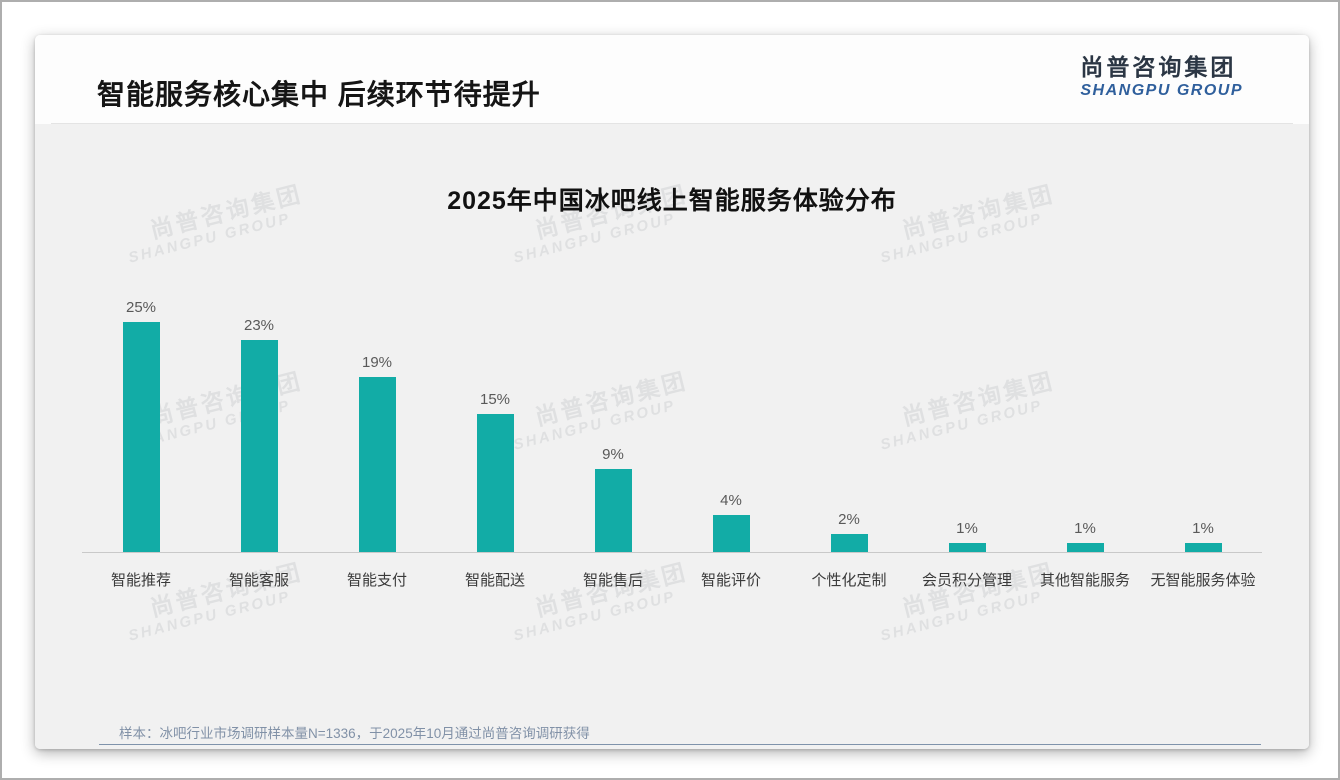 The image size is (1340, 780). I want to click on bar-value-label: 4%, so click(731, 501).